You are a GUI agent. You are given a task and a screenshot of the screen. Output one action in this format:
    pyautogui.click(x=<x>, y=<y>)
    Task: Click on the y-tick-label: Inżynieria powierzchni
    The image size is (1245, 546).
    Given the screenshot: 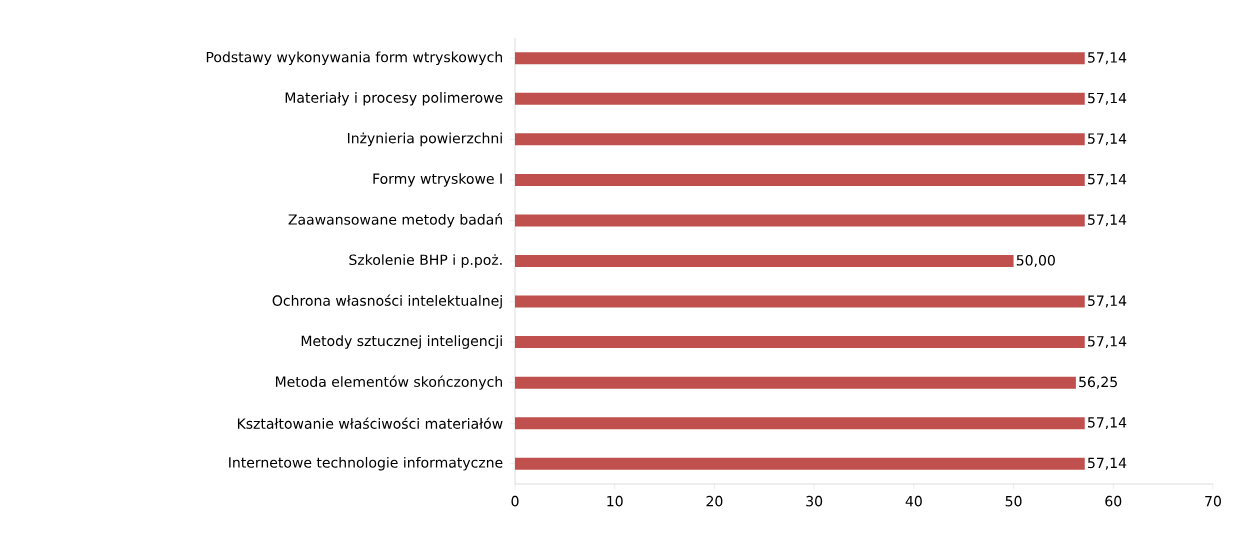 What is the action you would take?
    pyautogui.click(x=424, y=139)
    